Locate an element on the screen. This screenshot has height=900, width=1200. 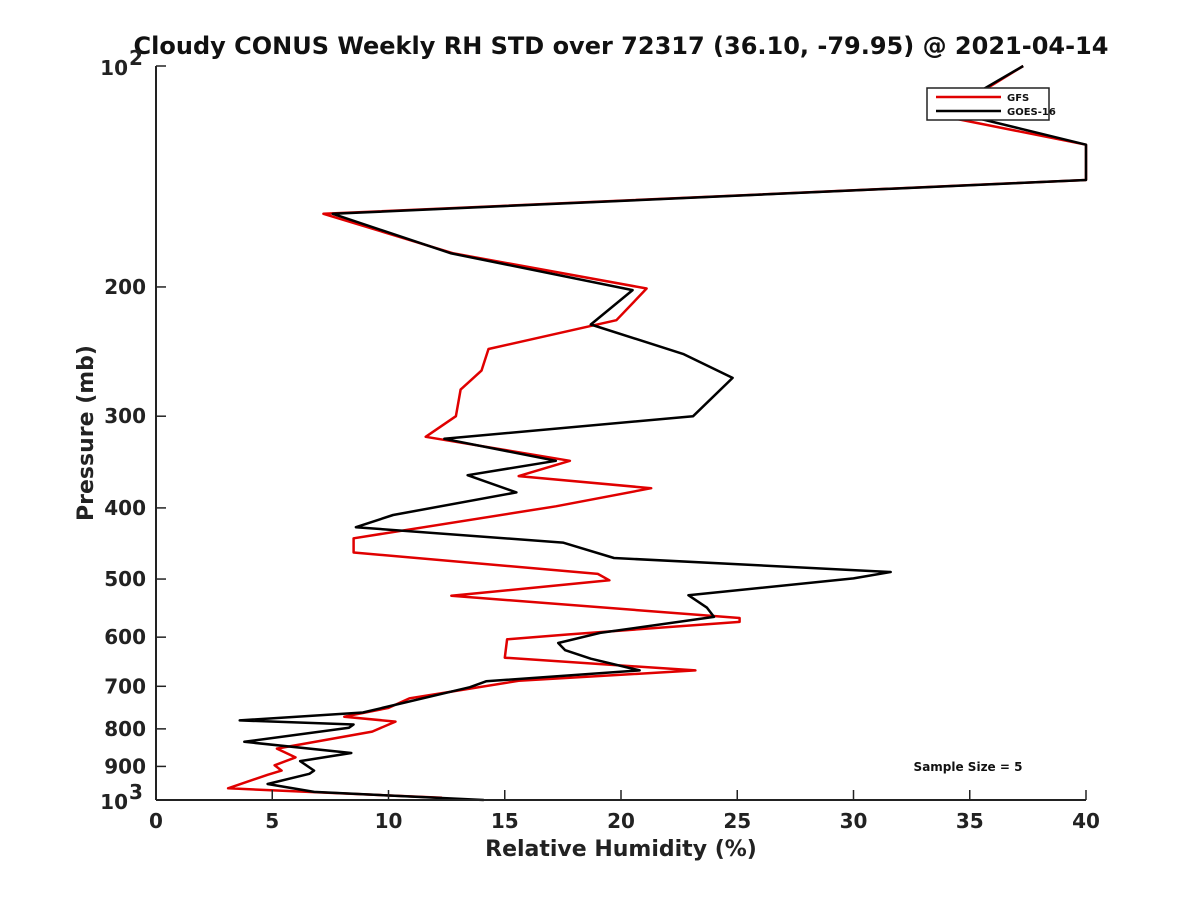
y-tick-label: 900 is located at coordinates (125, 766).